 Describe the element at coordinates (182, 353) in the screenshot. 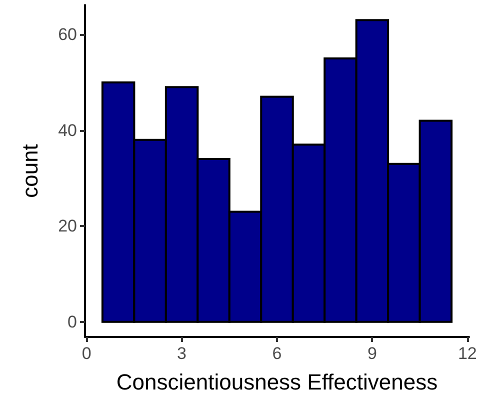

I see `x-tick-label: 3` at that location.